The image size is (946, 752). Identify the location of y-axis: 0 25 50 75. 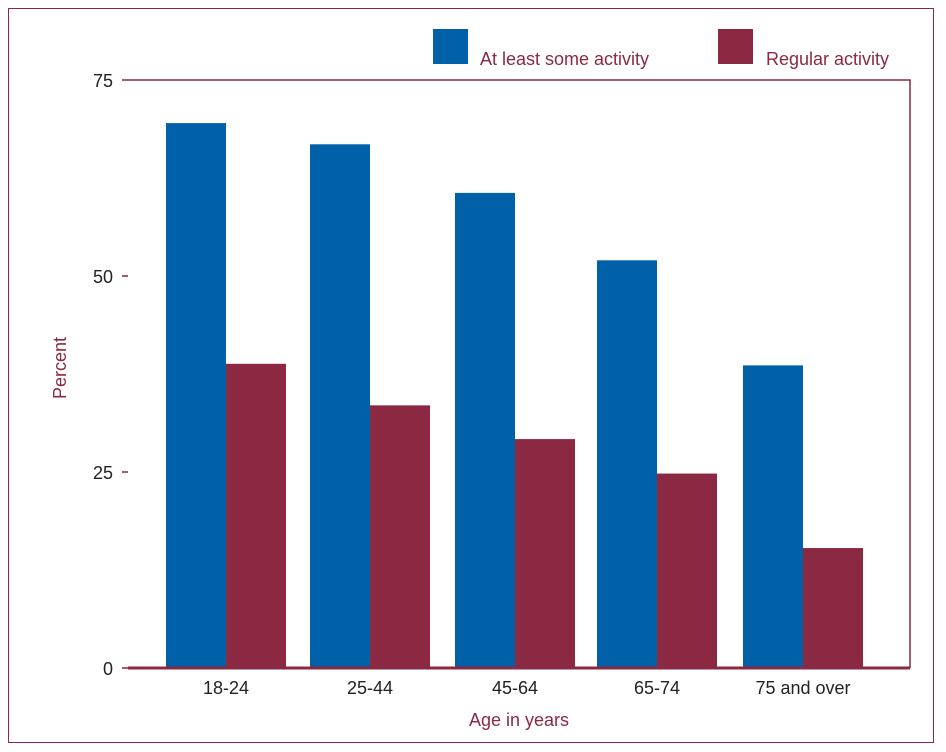
(110, 375).